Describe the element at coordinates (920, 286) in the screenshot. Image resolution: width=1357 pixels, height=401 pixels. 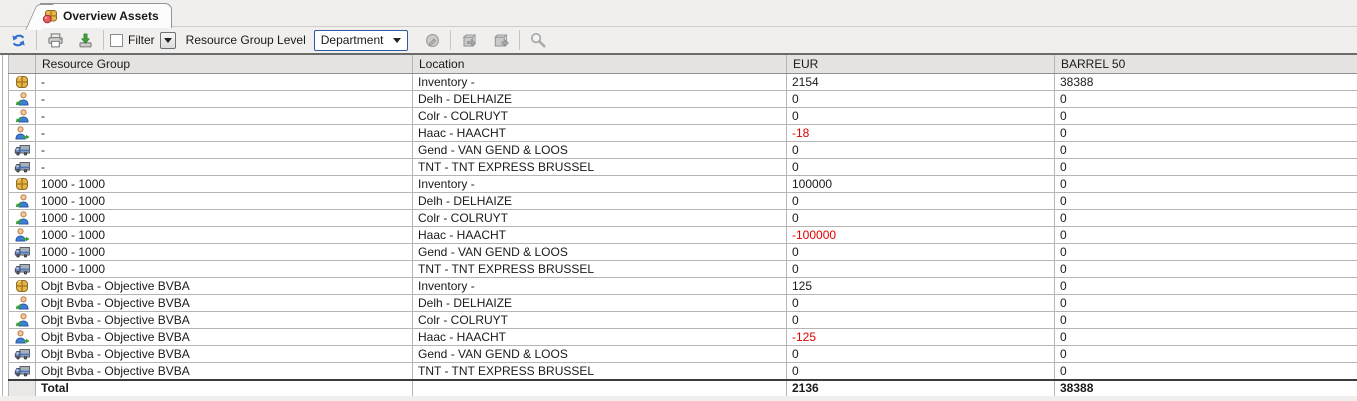
I see `eur-cell: 125` at that location.